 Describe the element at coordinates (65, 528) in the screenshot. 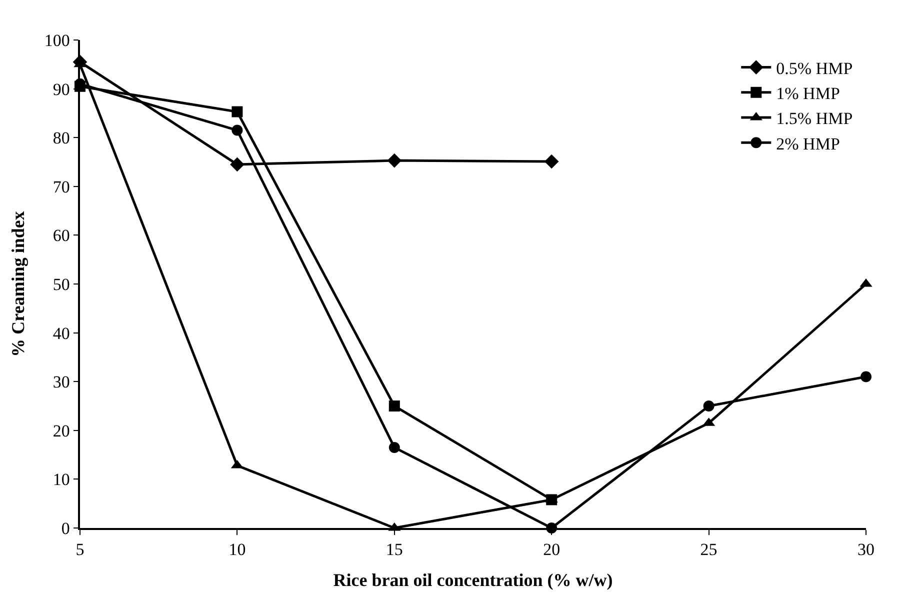

I see `y-tick-label: 0` at that location.